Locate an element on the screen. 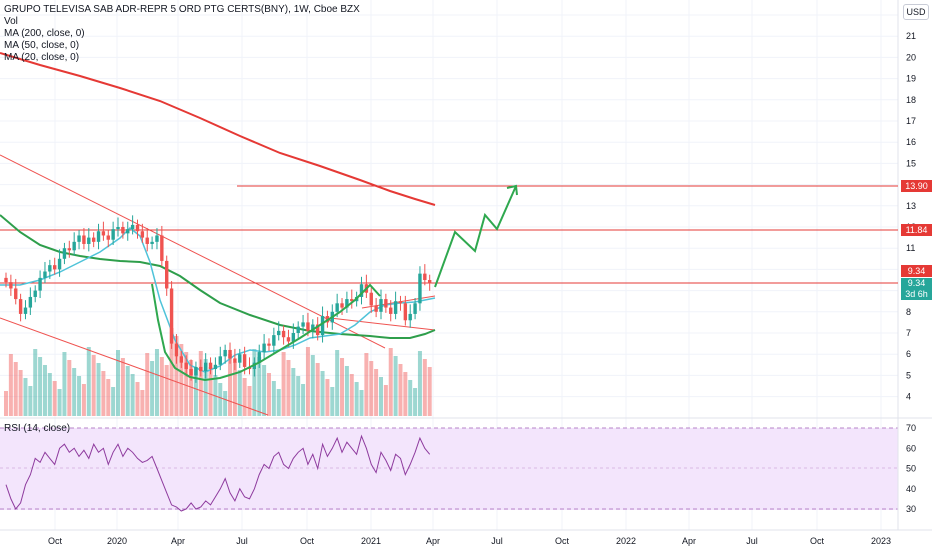  price-tick-label: 19 is located at coordinates (911, 79).